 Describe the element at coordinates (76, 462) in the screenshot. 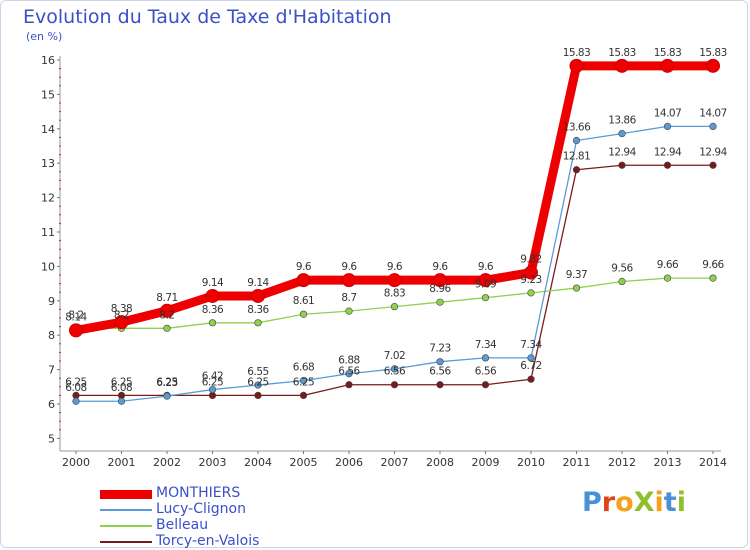

I see `x-tick-label: 2000` at that location.